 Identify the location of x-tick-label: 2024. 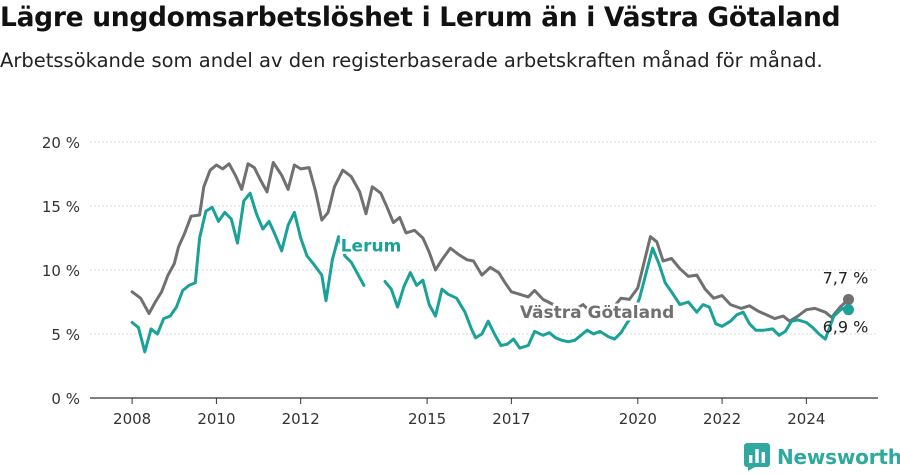
(806, 419).